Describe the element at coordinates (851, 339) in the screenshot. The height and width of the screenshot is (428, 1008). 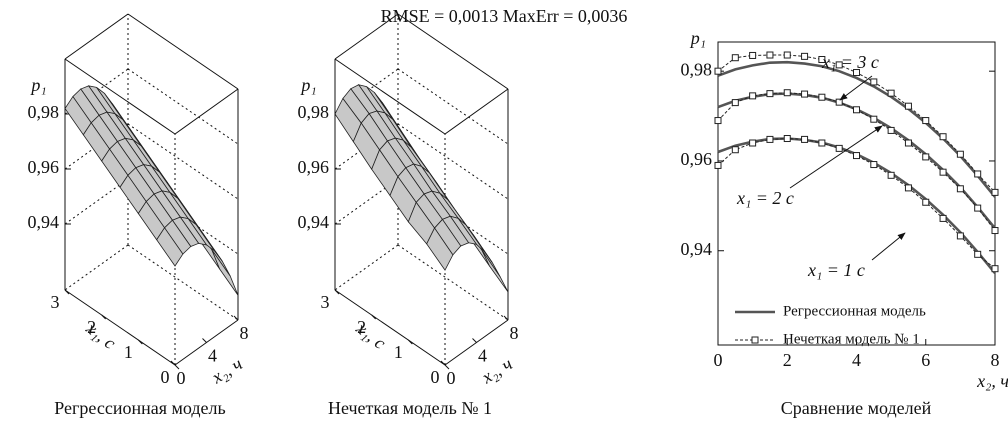
I see `legend-label: Нечеткая модель № 1` at that location.